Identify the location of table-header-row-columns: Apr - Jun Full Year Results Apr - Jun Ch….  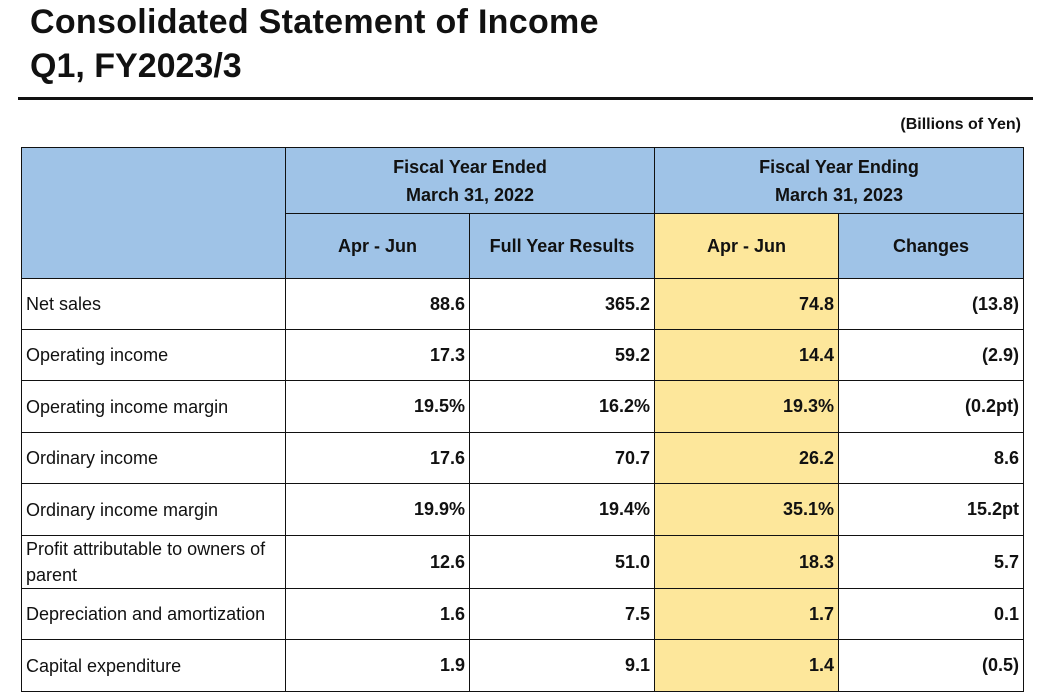
(523, 246).